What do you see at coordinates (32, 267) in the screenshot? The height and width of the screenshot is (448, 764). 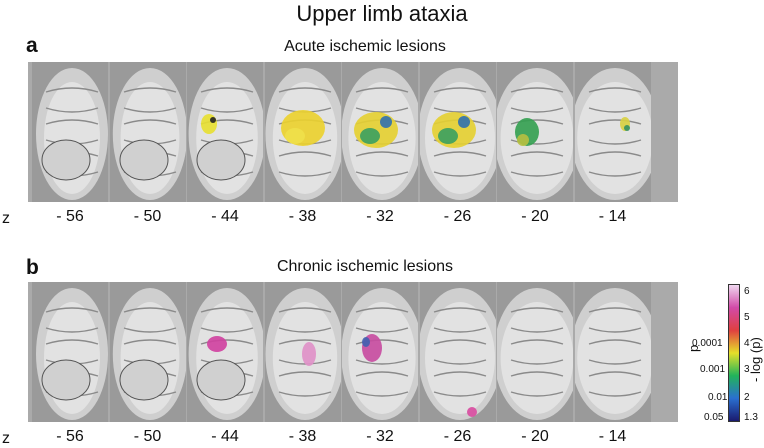 I see `panel-b-letter: b` at bounding box center [32, 267].